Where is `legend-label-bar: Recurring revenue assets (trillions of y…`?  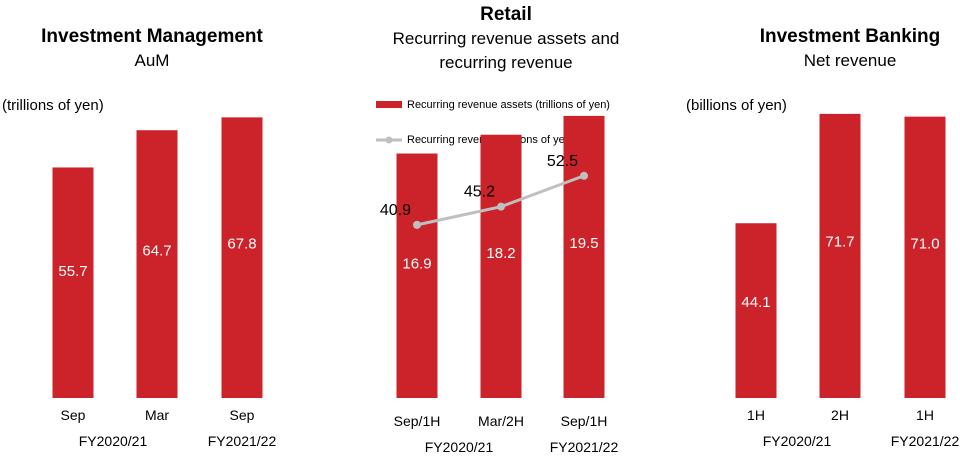 legend-label-bar: Recurring revenue assets (trillions of y… is located at coordinates (508, 105).